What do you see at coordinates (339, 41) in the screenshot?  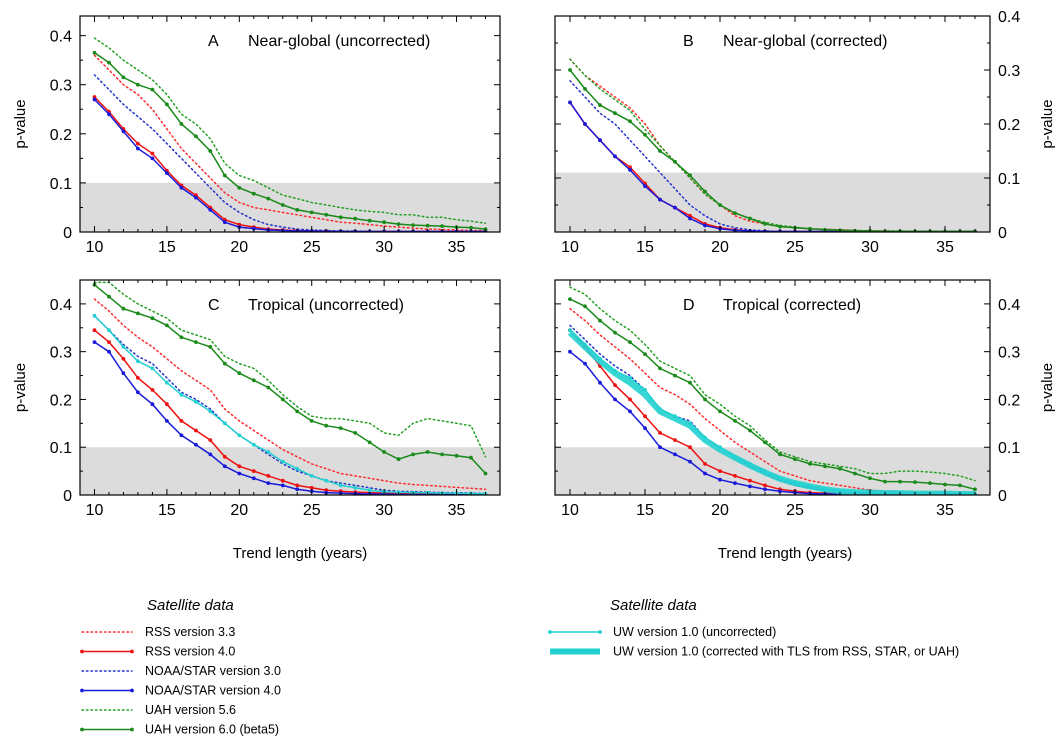 I see `panel-title: Near-global (uncorrected)` at bounding box center [339, 41].